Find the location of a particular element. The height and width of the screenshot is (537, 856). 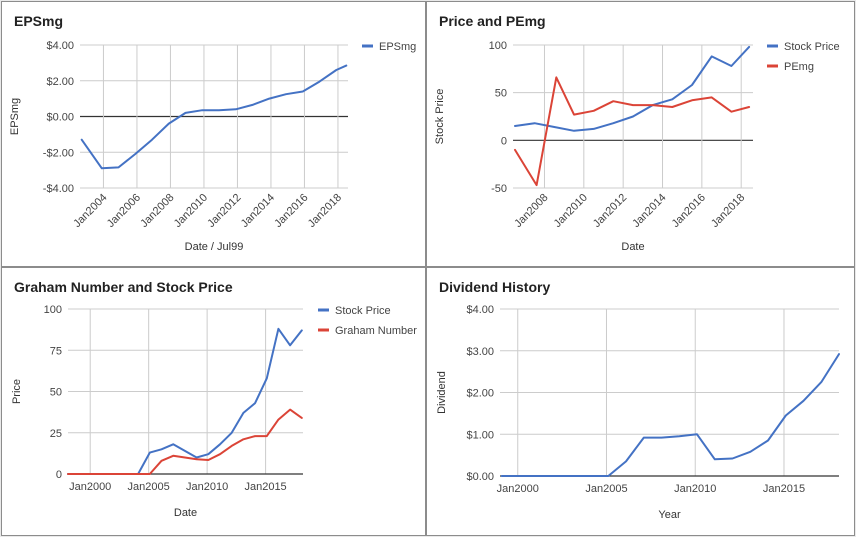

x-axis-label: Year is located at coordinates (669, 515).